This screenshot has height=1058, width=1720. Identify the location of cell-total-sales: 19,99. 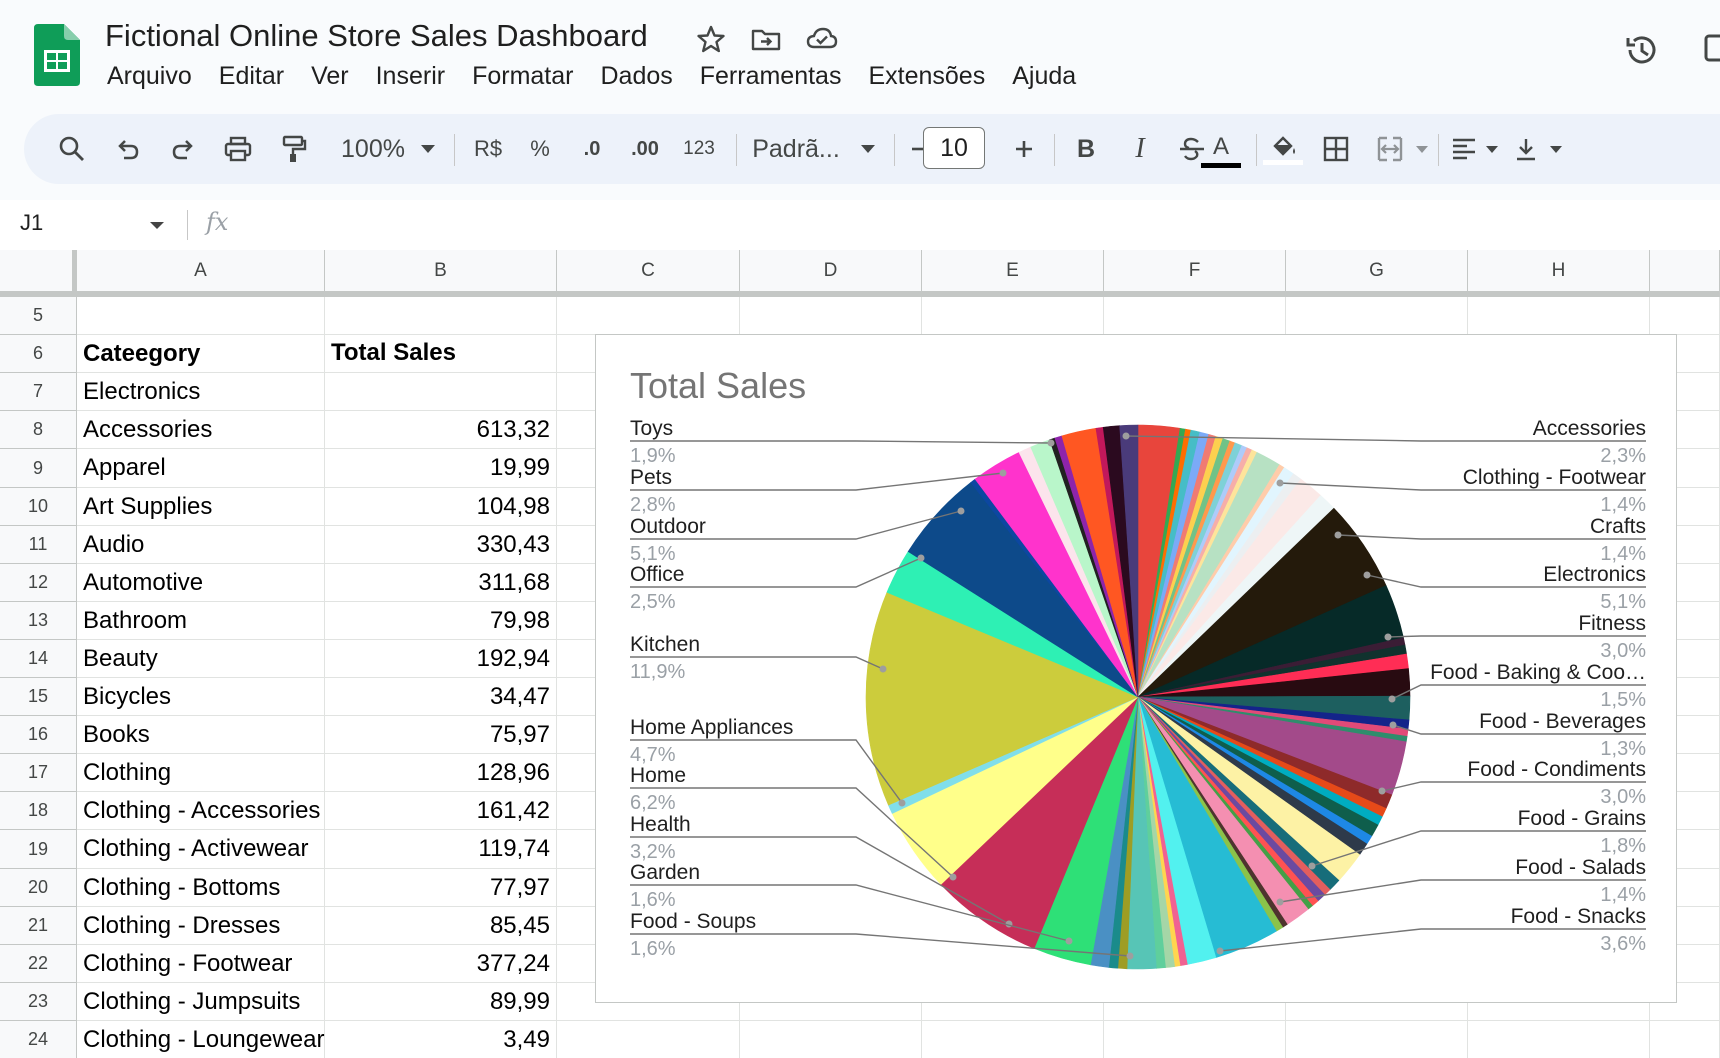
(441, 468).